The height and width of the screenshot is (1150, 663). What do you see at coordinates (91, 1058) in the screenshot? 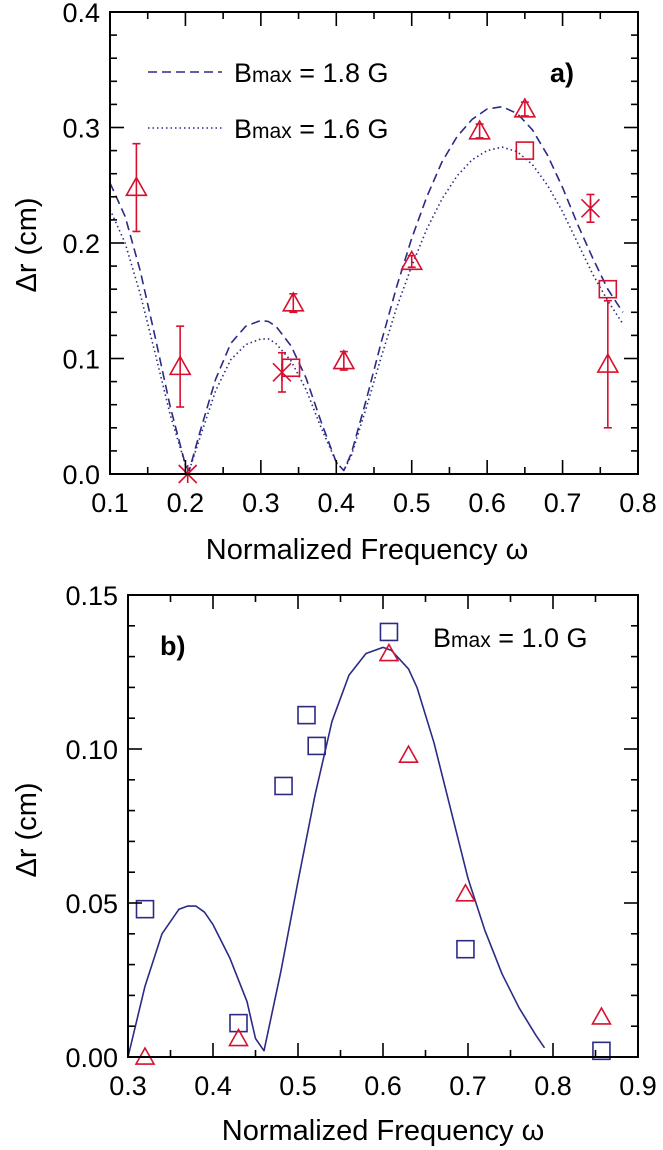
I see `y-tick-label: 0.00` at bounding box center [91, 1058].